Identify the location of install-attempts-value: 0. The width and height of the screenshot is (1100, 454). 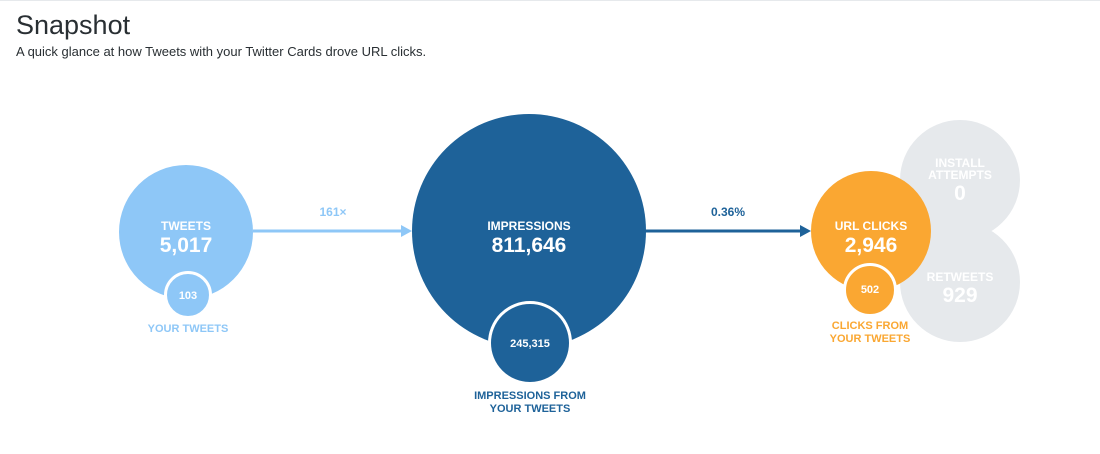
(960, 193).